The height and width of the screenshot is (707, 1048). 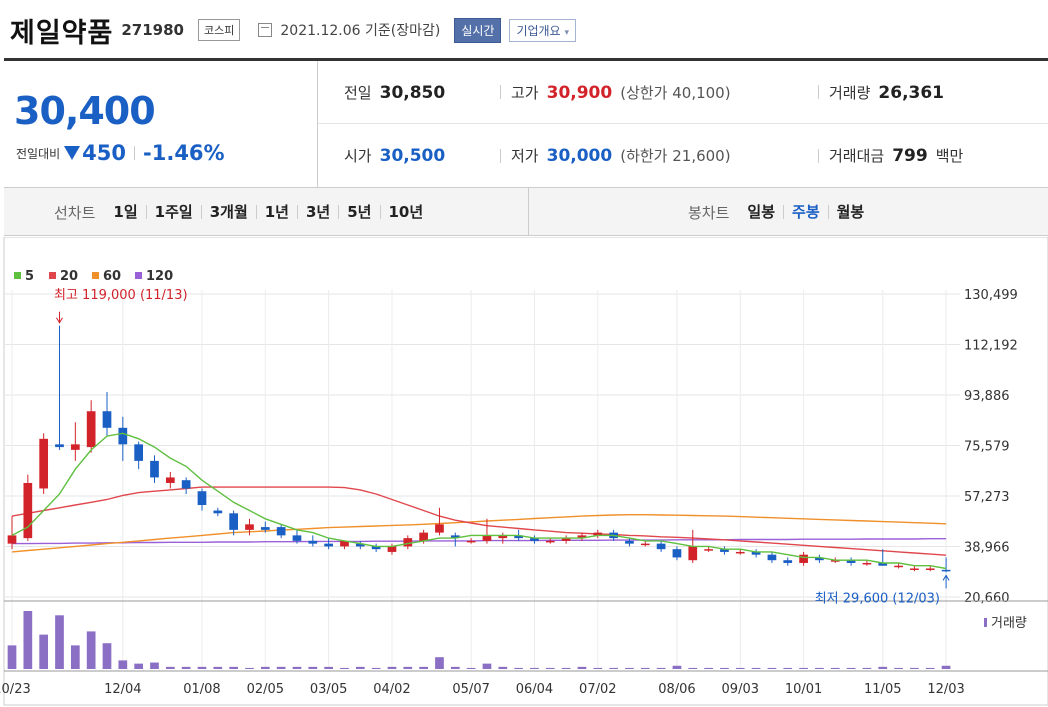 What do you see at coordinates (525, 156) in the screenshot?
I see `low-label: 저가` at bounding box center [525, 156].